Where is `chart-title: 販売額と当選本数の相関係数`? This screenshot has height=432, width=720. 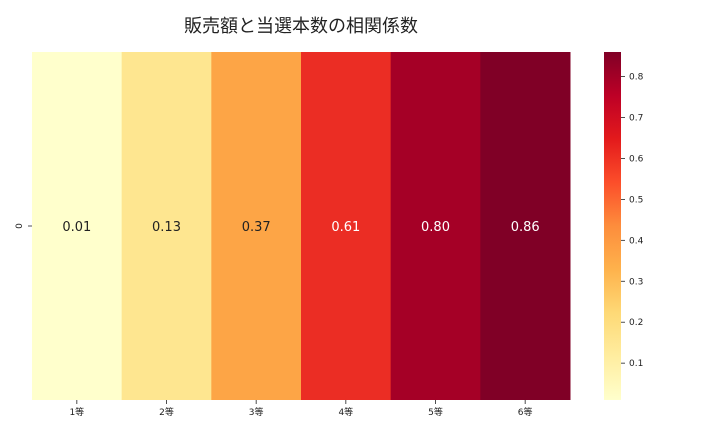
chart-title: 販売額と当選本数の相関係数 is located at coordinates (301, 26).